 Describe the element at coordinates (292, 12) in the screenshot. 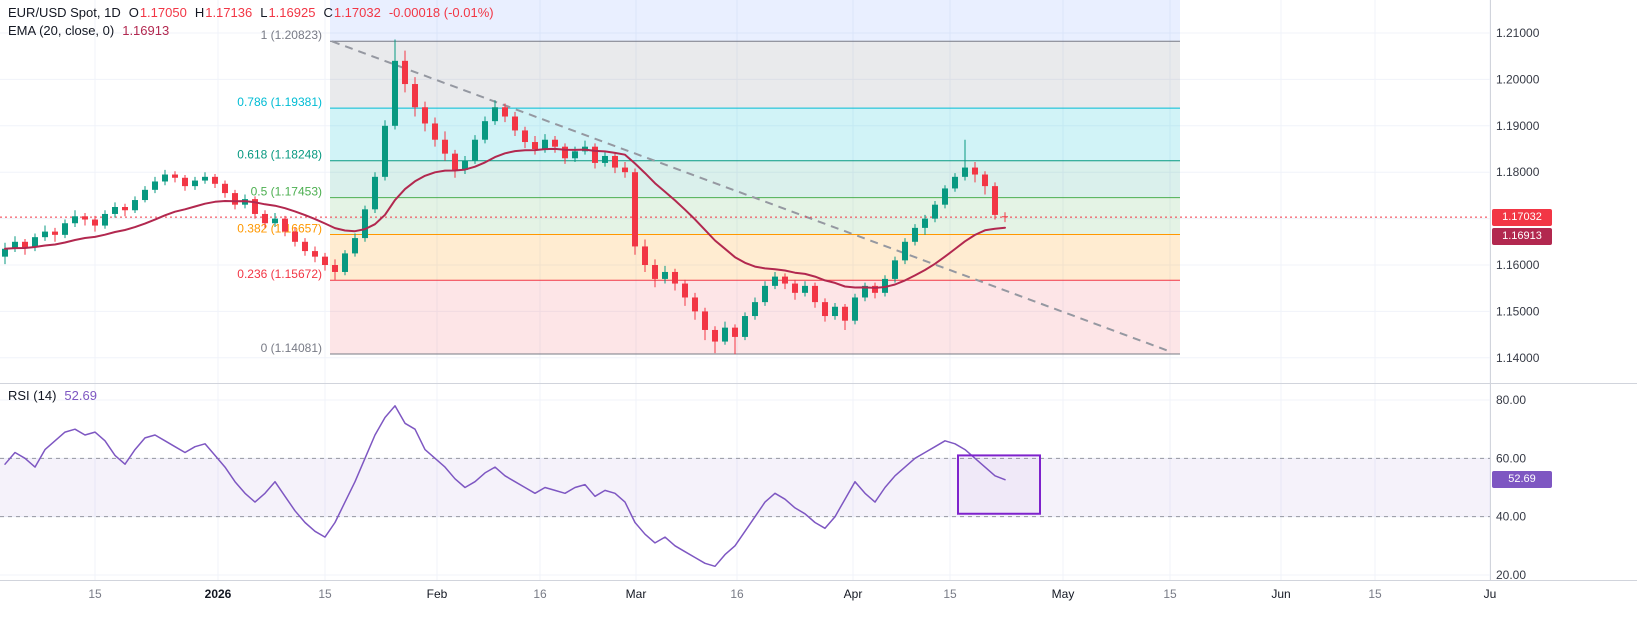

I see `low-value: 1.16925` at that location.